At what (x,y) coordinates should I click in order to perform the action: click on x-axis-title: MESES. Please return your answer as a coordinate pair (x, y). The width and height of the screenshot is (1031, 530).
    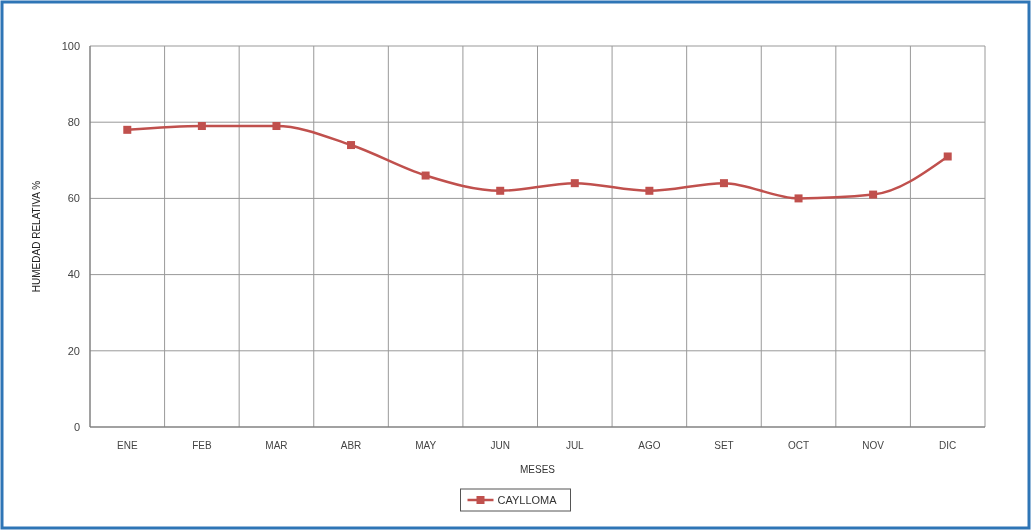
    Looking at the image, I should click on (537, 469).